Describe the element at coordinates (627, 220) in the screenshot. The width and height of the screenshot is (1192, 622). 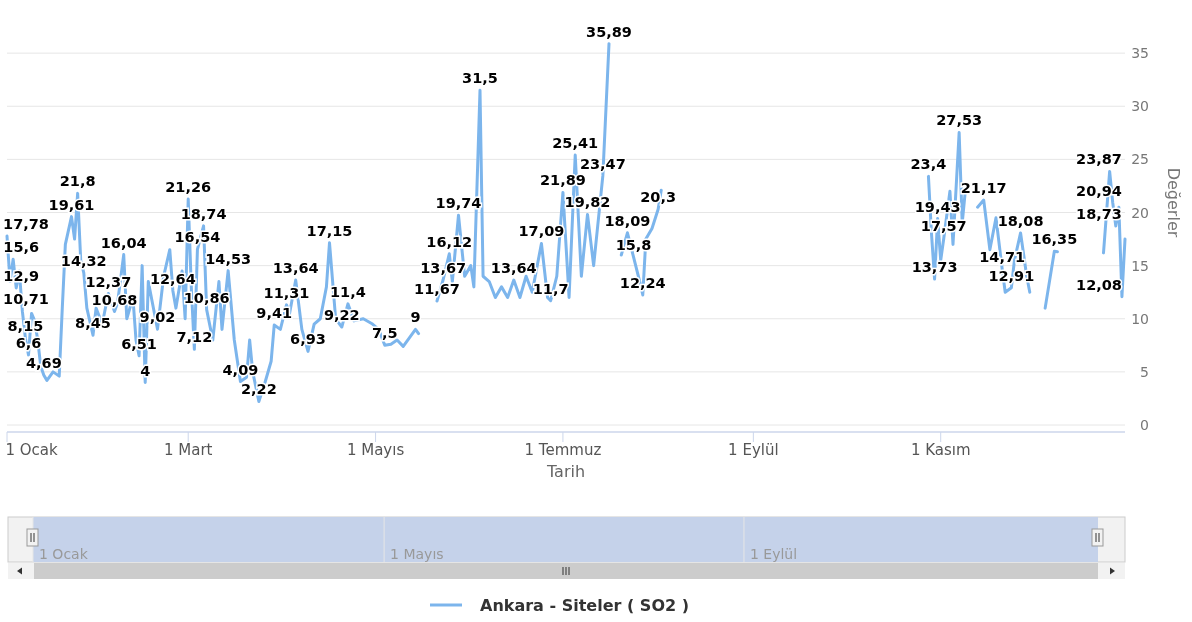
I see `data-label: 18,09` at that location.